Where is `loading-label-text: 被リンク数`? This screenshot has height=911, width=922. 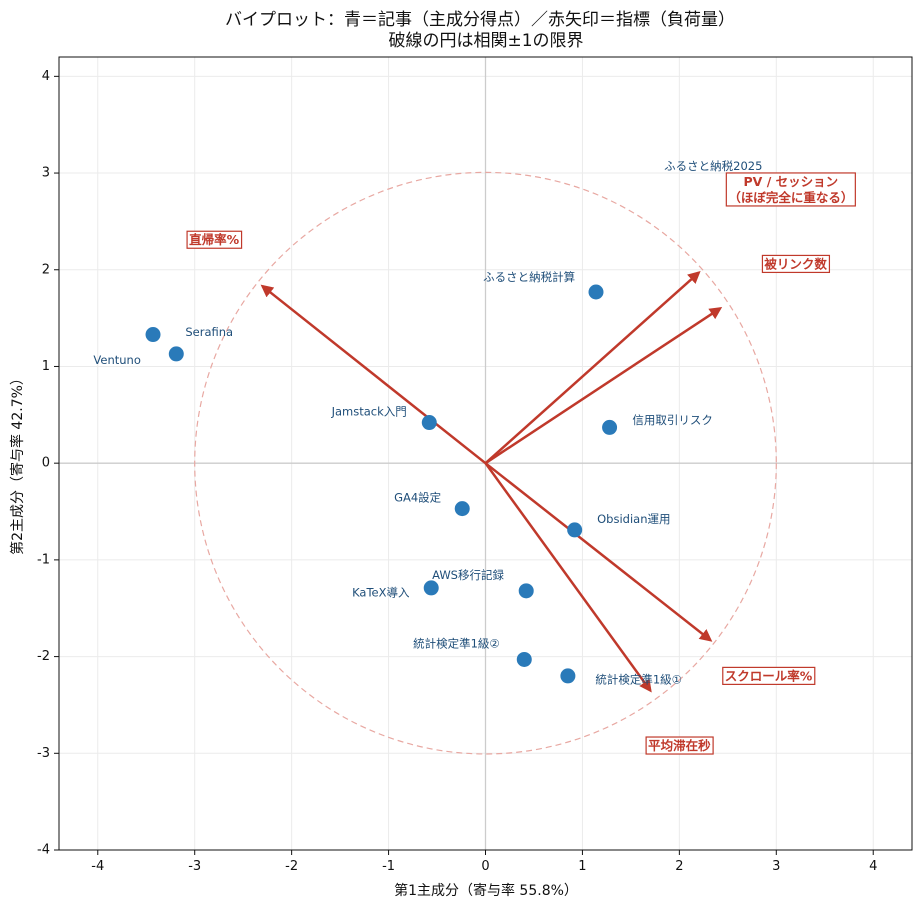
loading-label-text: 被リンク数 is located at coordinates (795, 263).